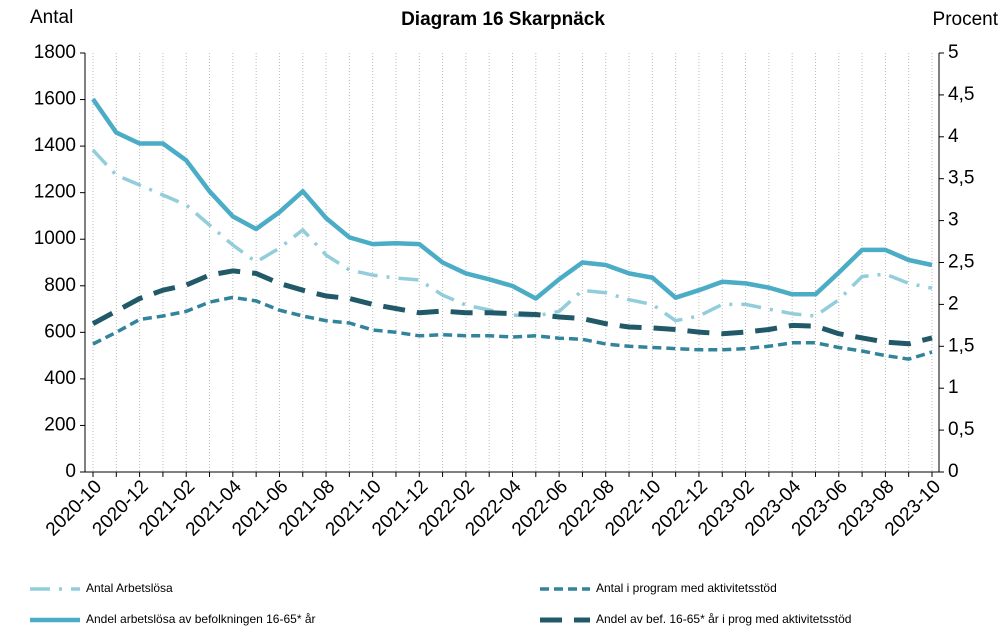  What do you see at coordinates (953, 52) in the screenshot?
I see `y2-tick-label: 5` at bounding box center [953, 52].